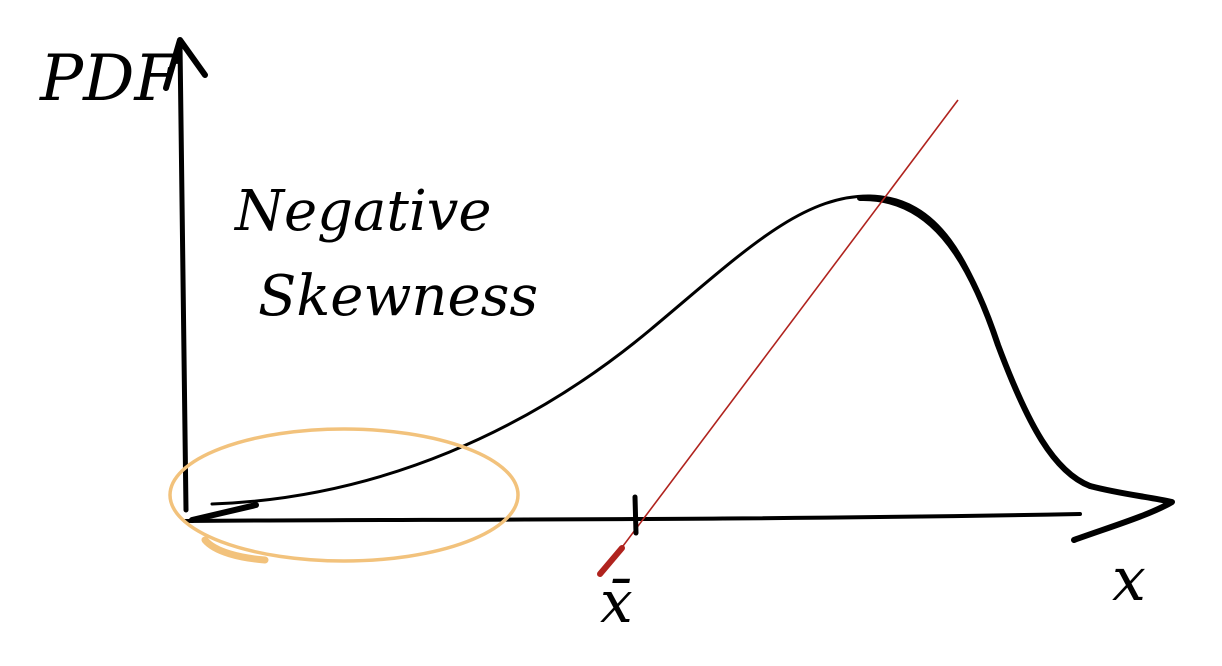  I want to click on y-axis-arrowhead, so click(185, 64).